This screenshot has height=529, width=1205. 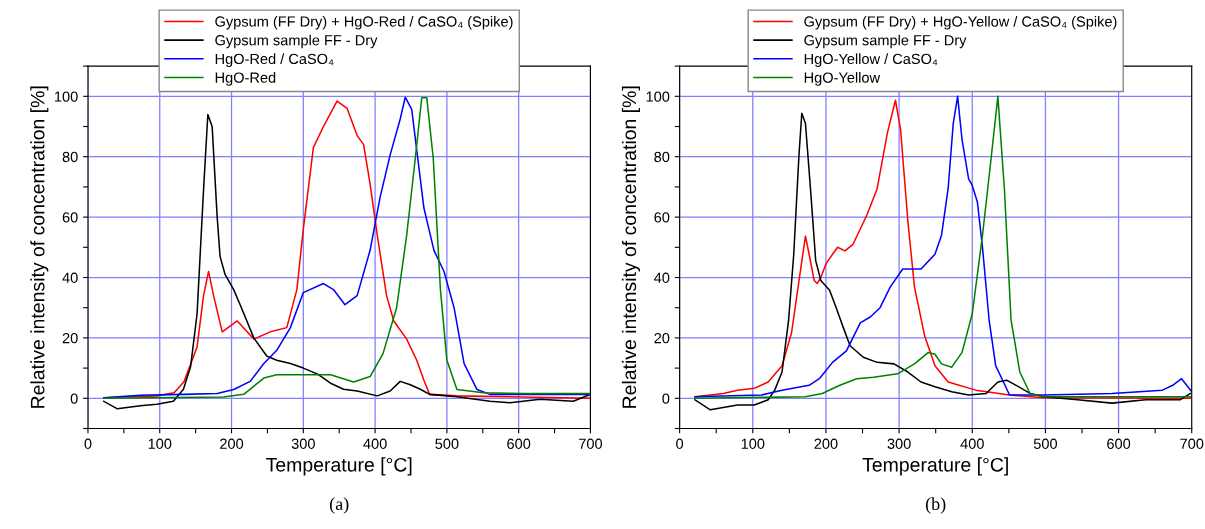 What do you see at coordinates (339, 505) in the screenshot?
I see `text: (a)` at bounding box center [339, 505].